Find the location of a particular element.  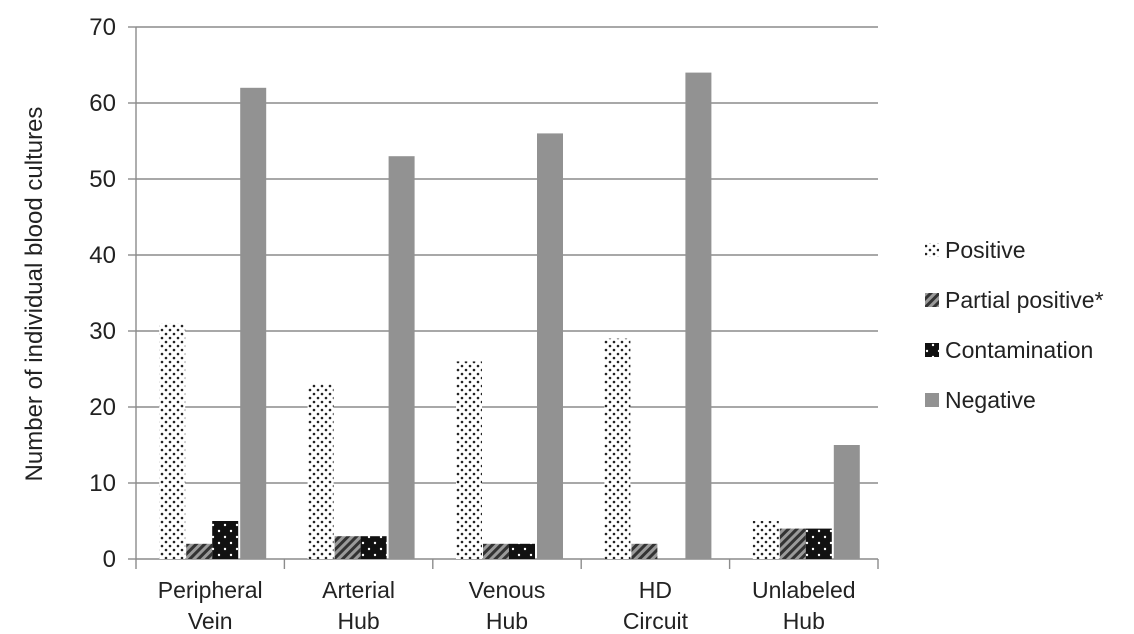

y-tick-label: 60 is located at coordinates (102, 103).